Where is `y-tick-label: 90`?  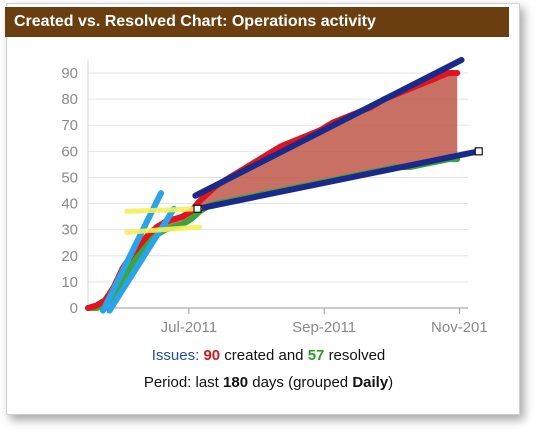 y-tick-label: 90 is located at coordinates (69, 73).